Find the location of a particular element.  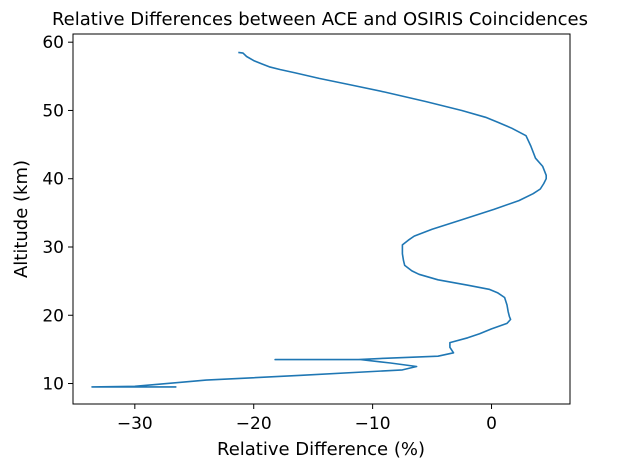

y-tick-label: 40 is located at coordinates (53, 180).